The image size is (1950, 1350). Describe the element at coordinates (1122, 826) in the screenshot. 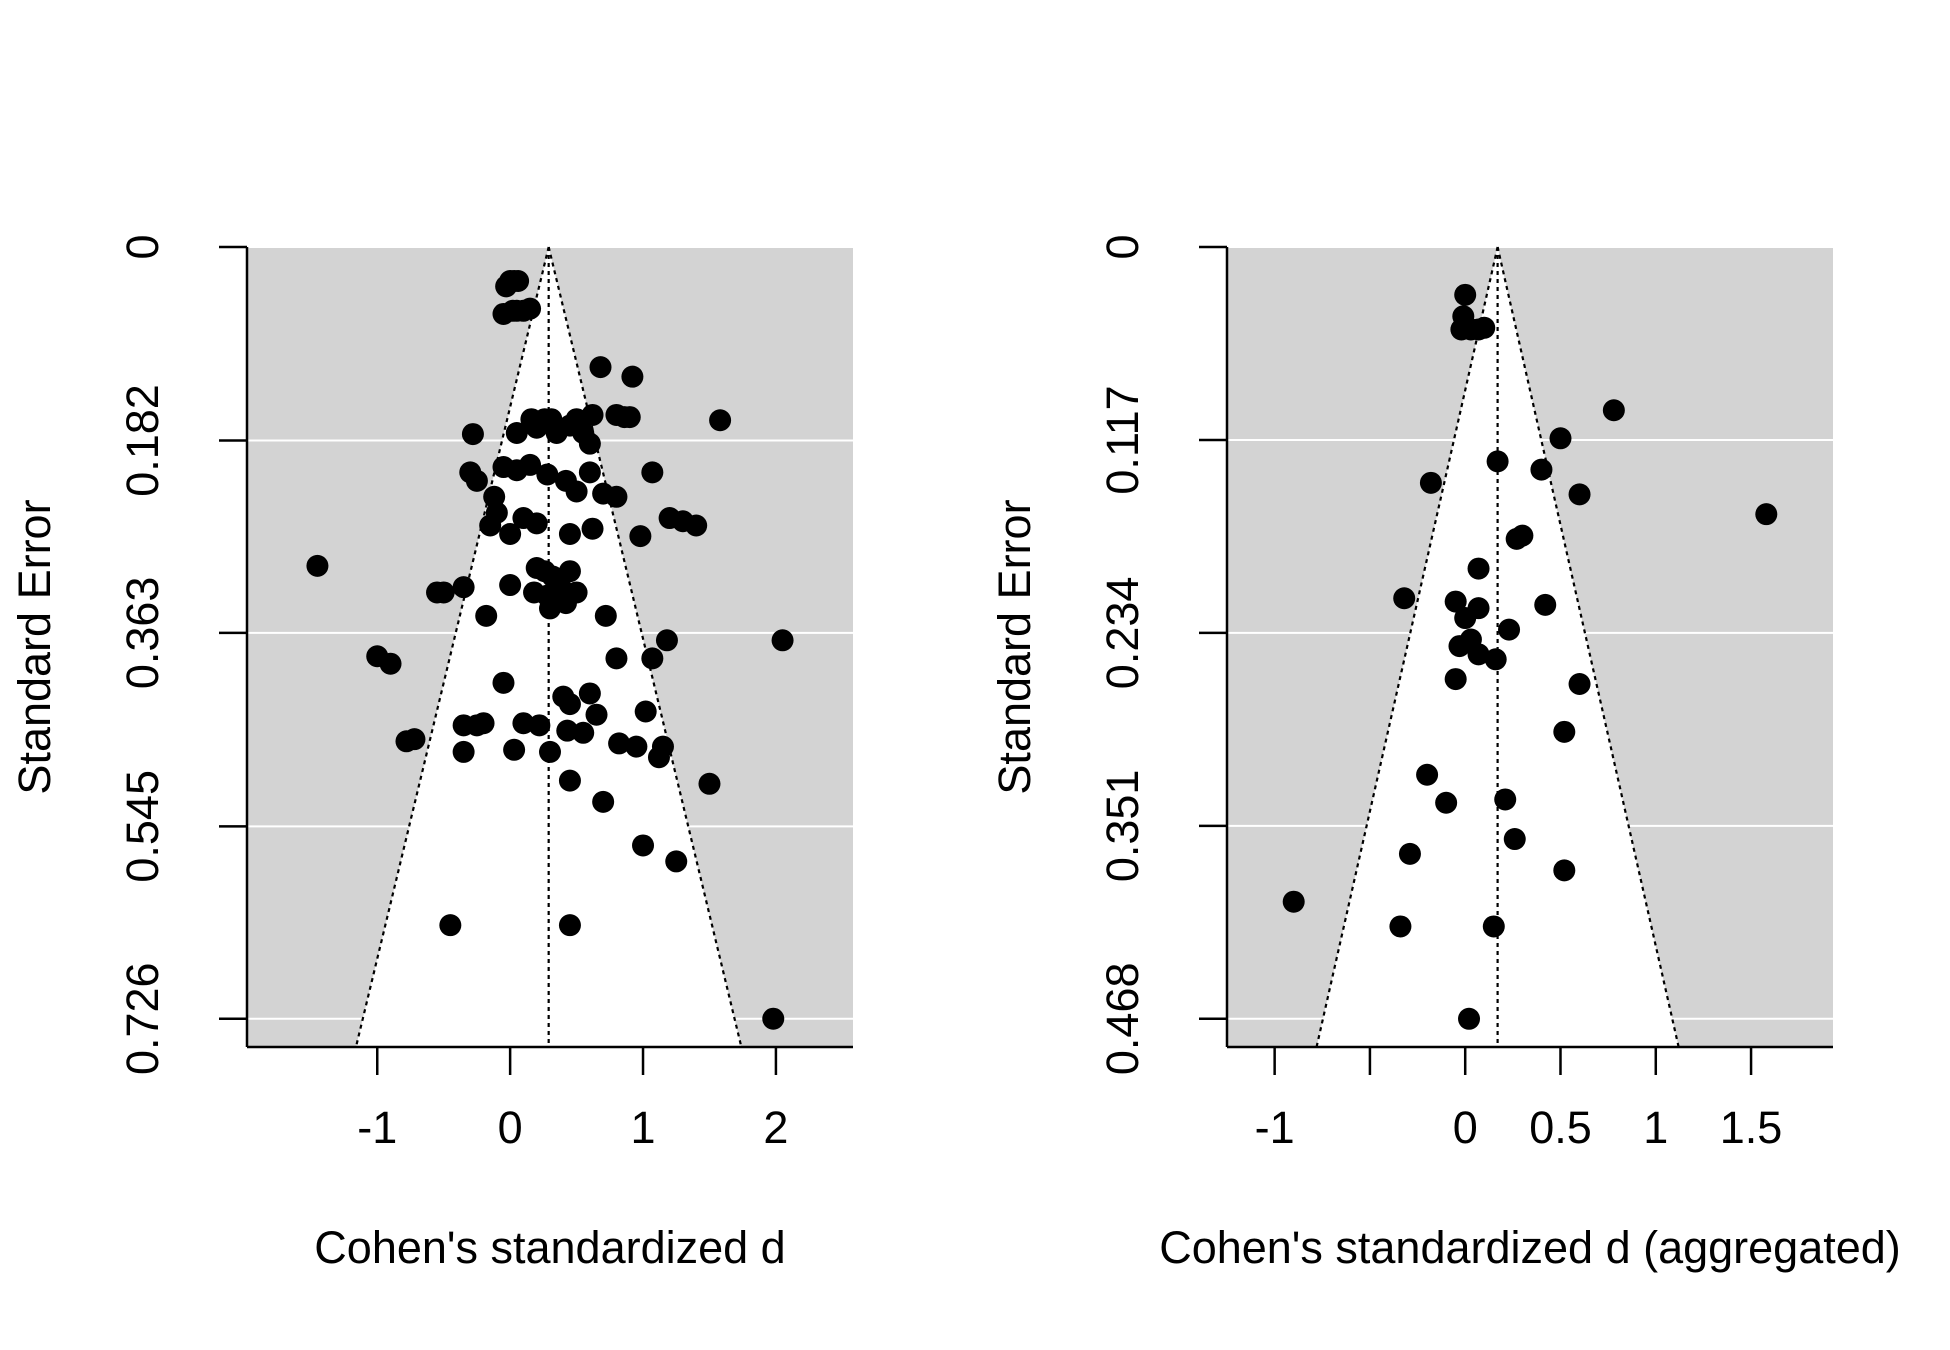

I see `panel2-y-tick-label-3: 0.351` at that location.